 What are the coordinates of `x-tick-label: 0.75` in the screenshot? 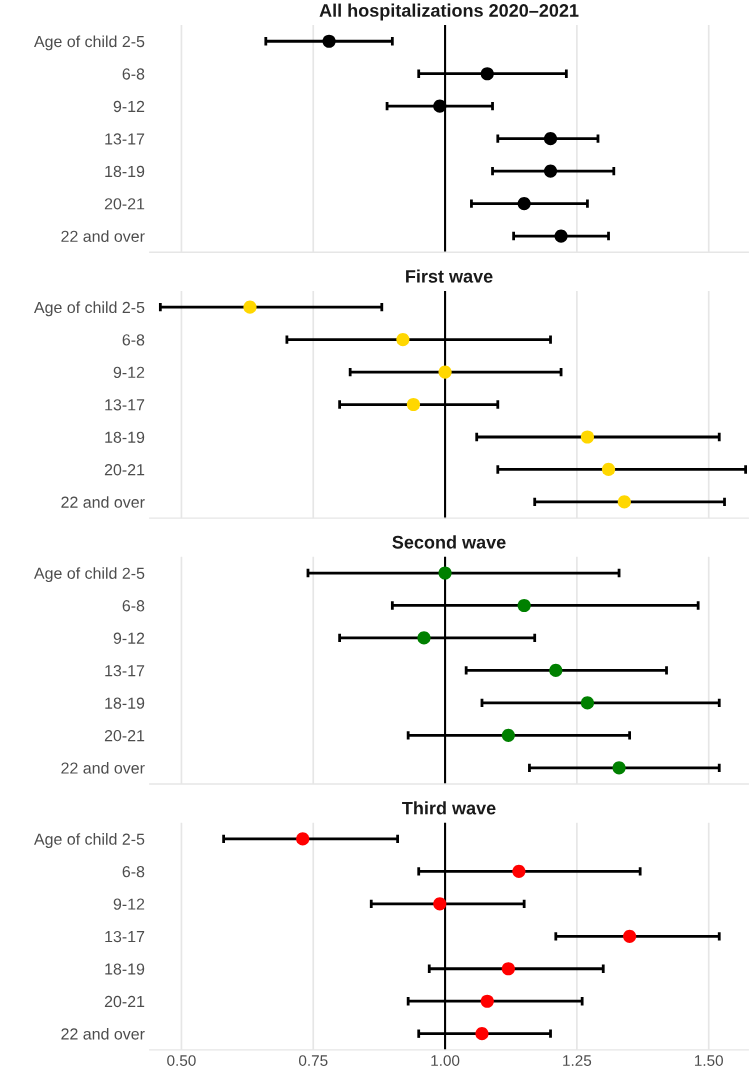 It's located at (313, 1060).